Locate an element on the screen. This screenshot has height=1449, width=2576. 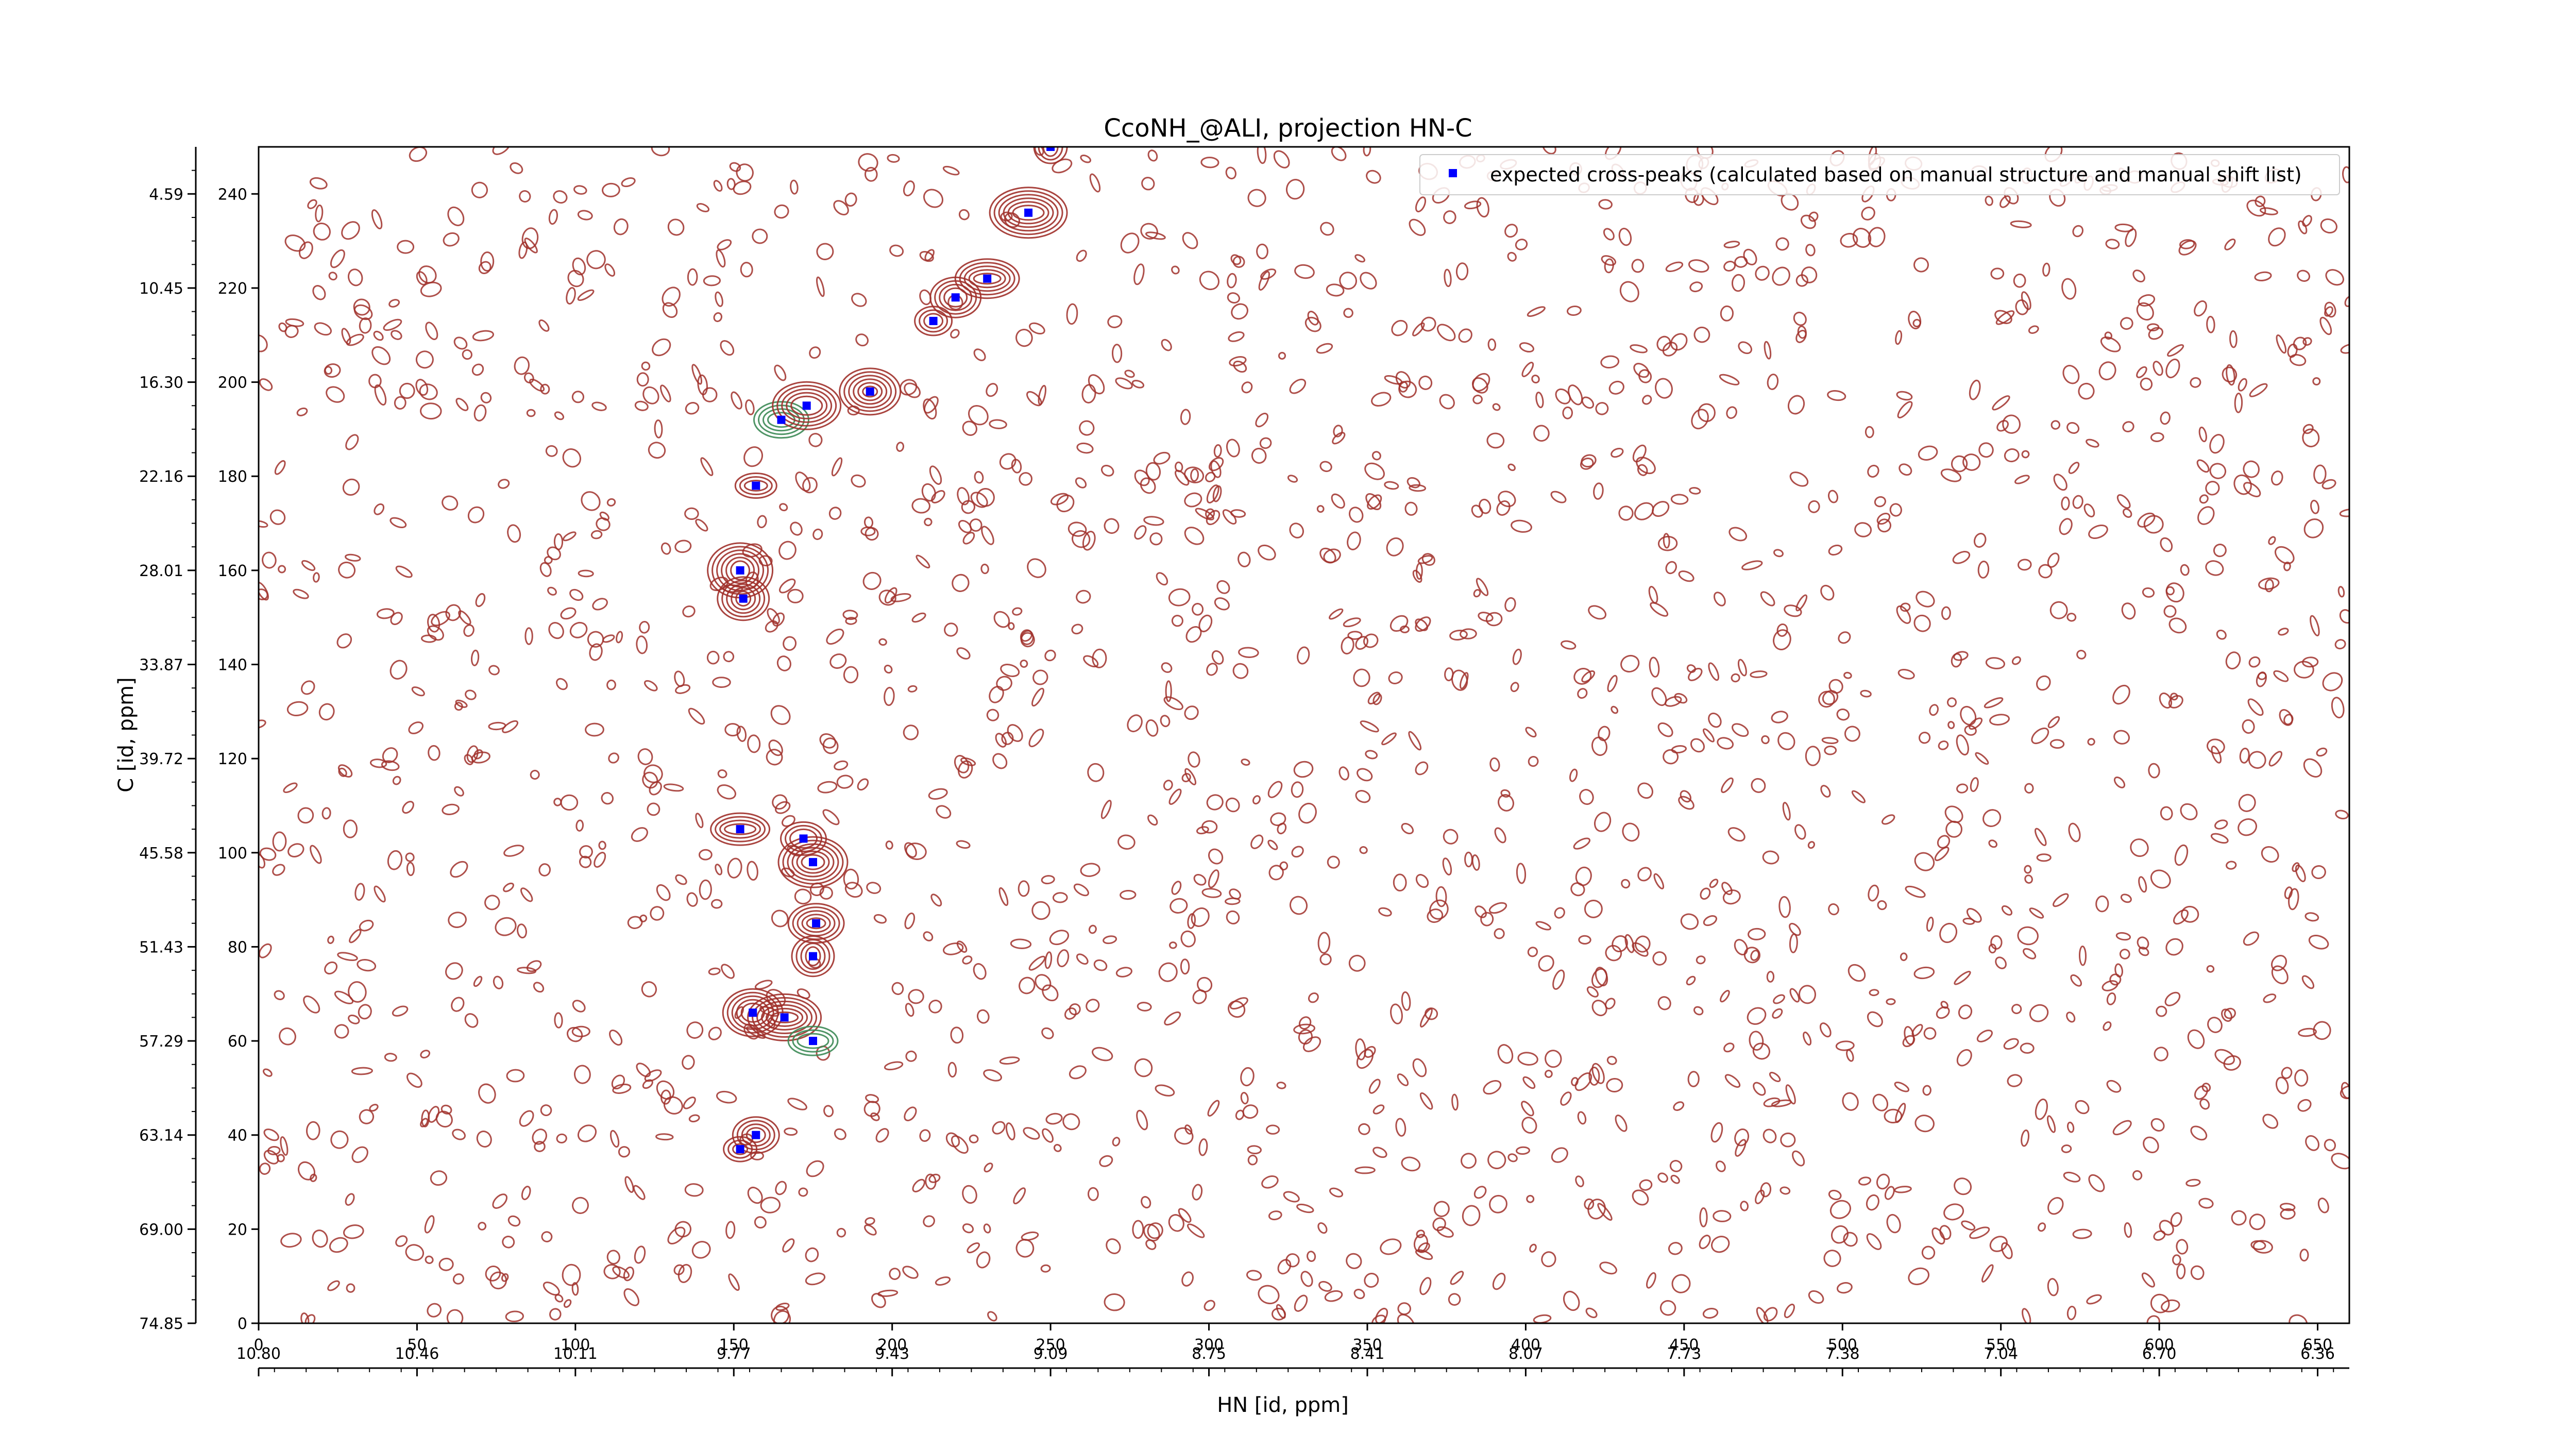
x-tick-label: 500 is located at coordinates (1842, 1345).